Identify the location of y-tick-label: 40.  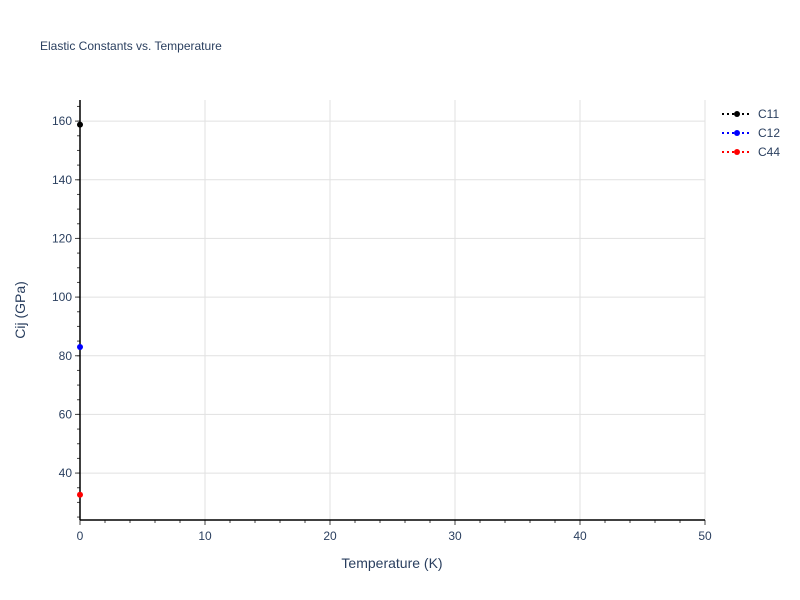
(66, 473).